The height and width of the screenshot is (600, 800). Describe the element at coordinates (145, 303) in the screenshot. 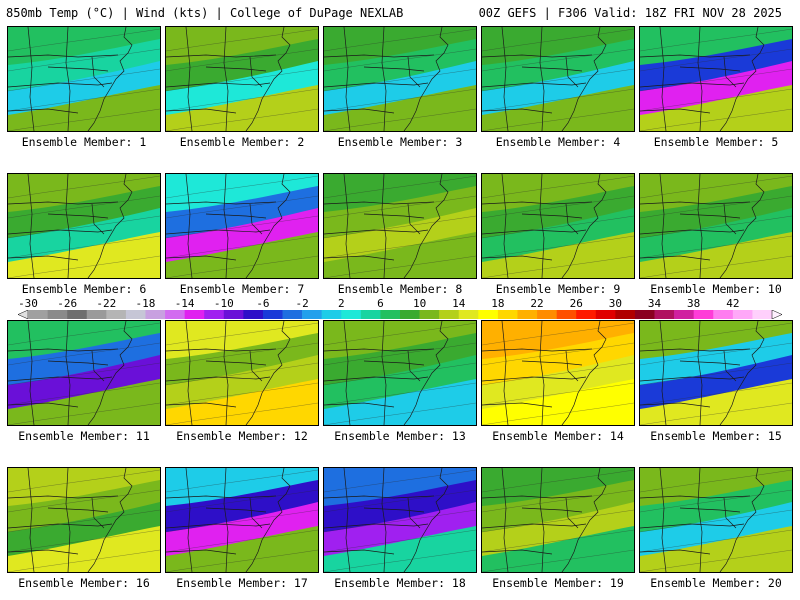

I see `colorbar-tick-label: -18` at that location.